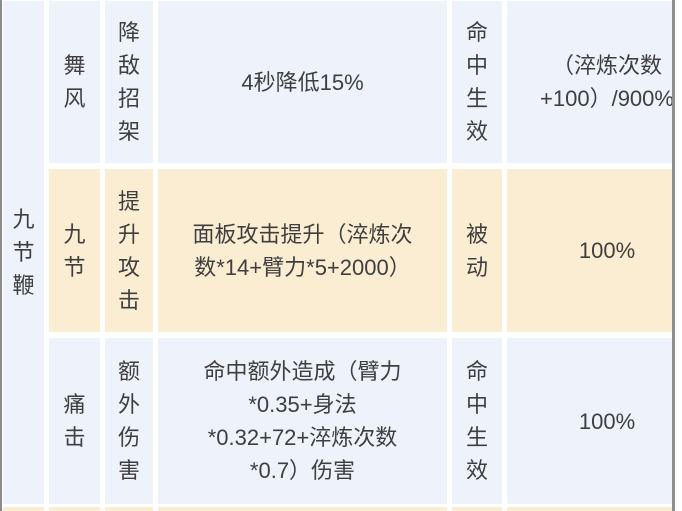 The height and width of the screenshot is (511, 682). I want to click on table-right-border, so click(673, 255).